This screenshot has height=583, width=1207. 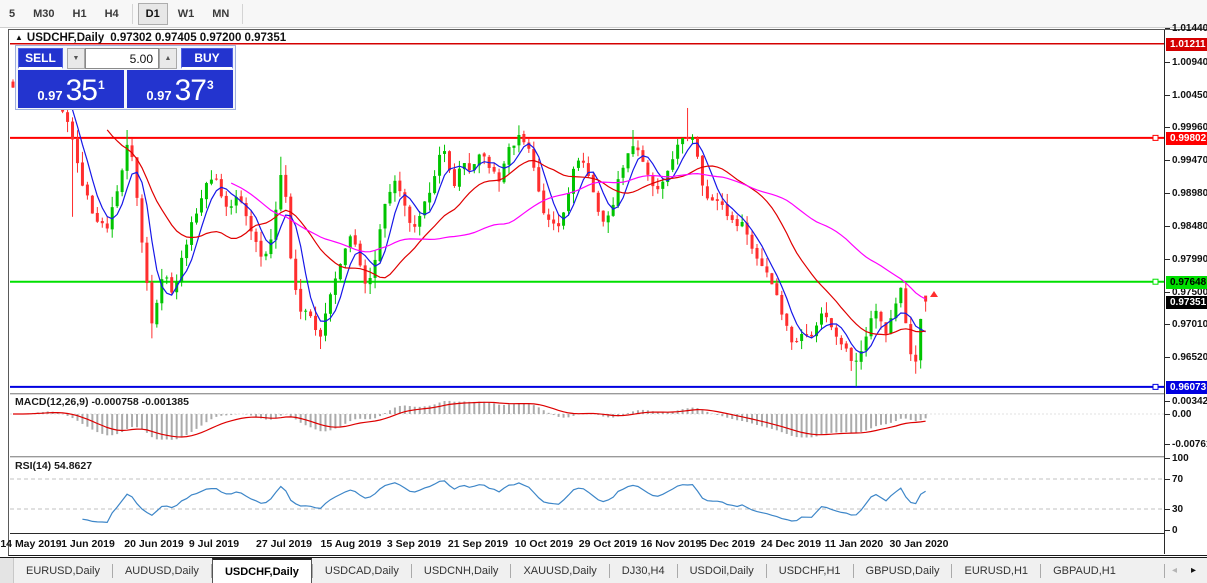 I want to click on chart-tab-gbpaud-h1: GBPAUD,H1, so click(x=1084, y=570).